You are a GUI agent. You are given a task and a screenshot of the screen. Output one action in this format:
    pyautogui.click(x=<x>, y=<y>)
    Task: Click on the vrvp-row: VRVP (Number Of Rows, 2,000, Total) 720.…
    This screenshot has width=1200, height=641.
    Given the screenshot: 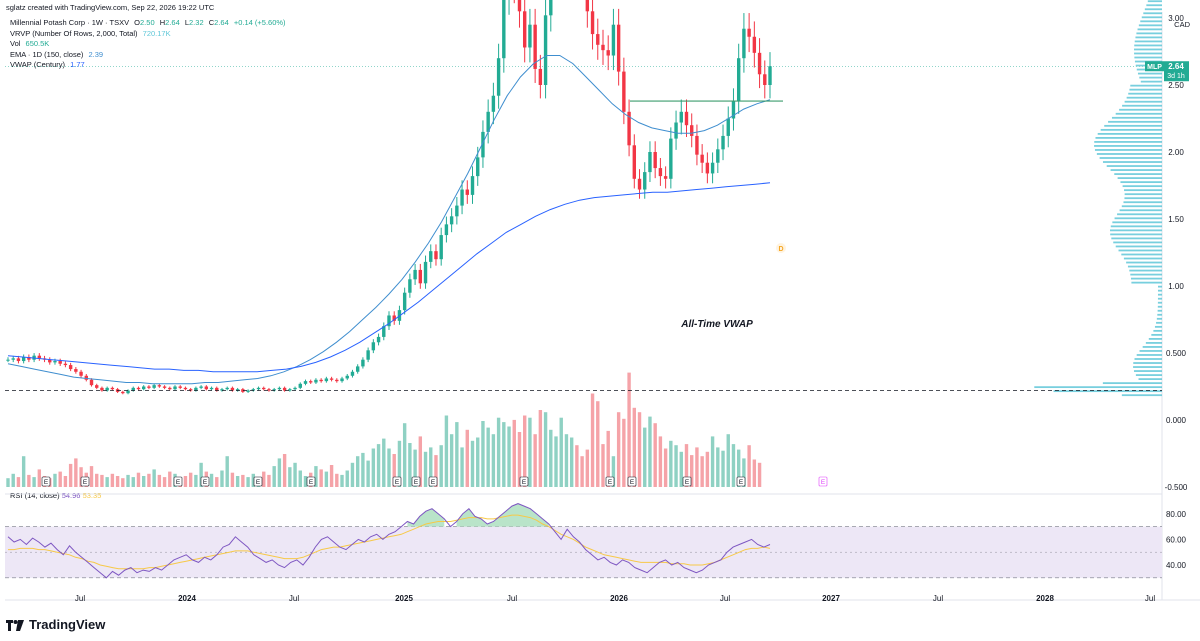 What is the action you would take?
    pyautogui.click(x=148, y=34)
    